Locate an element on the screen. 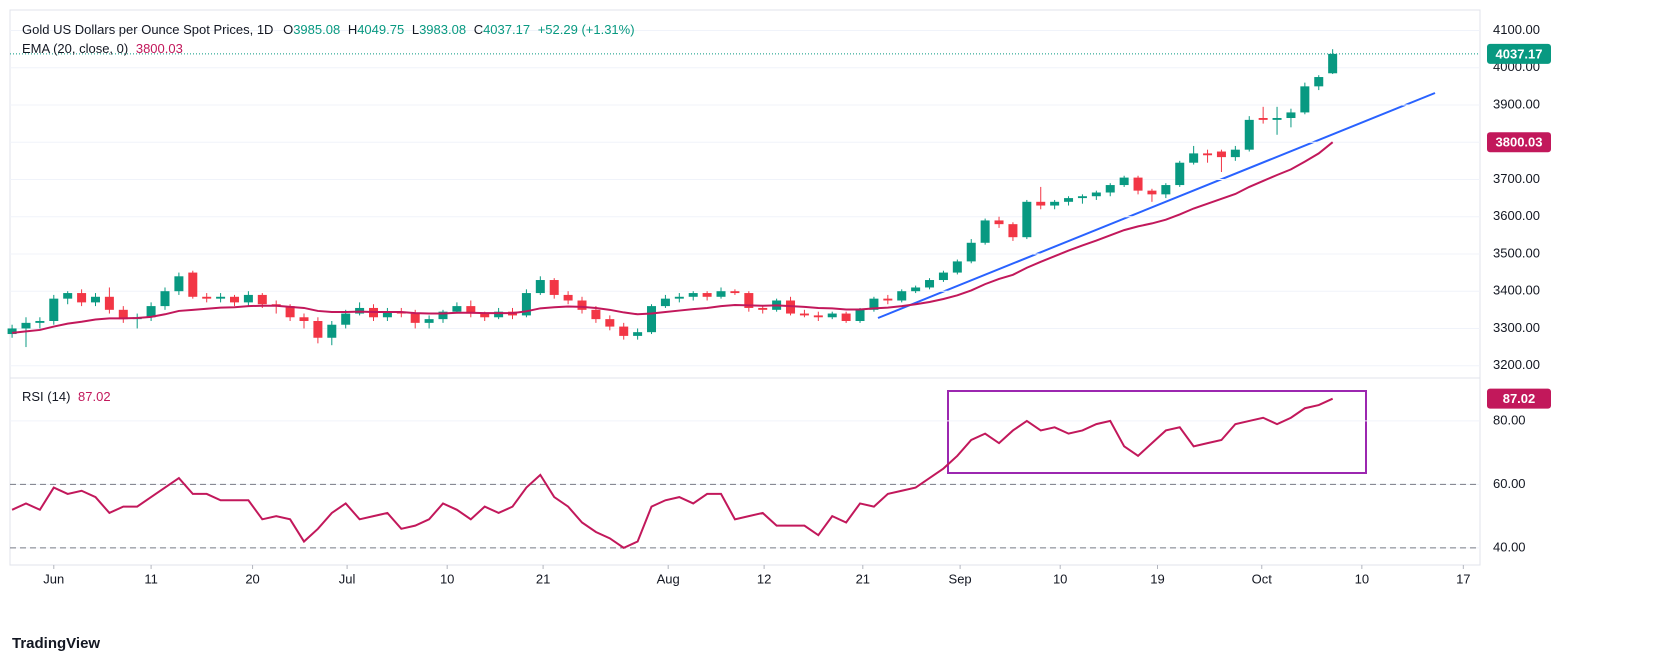  x-tick-label: 12 is located at coordinates (764, 578).